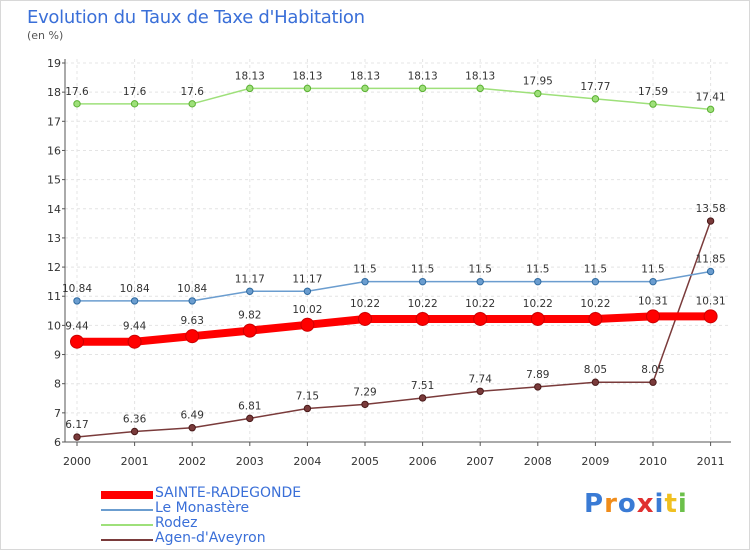 The width and height of the screenshot is (750, 550). Describe the element at coordinates (54, 209) in the screenshot. I see `y-tick-label: 14` at that location.